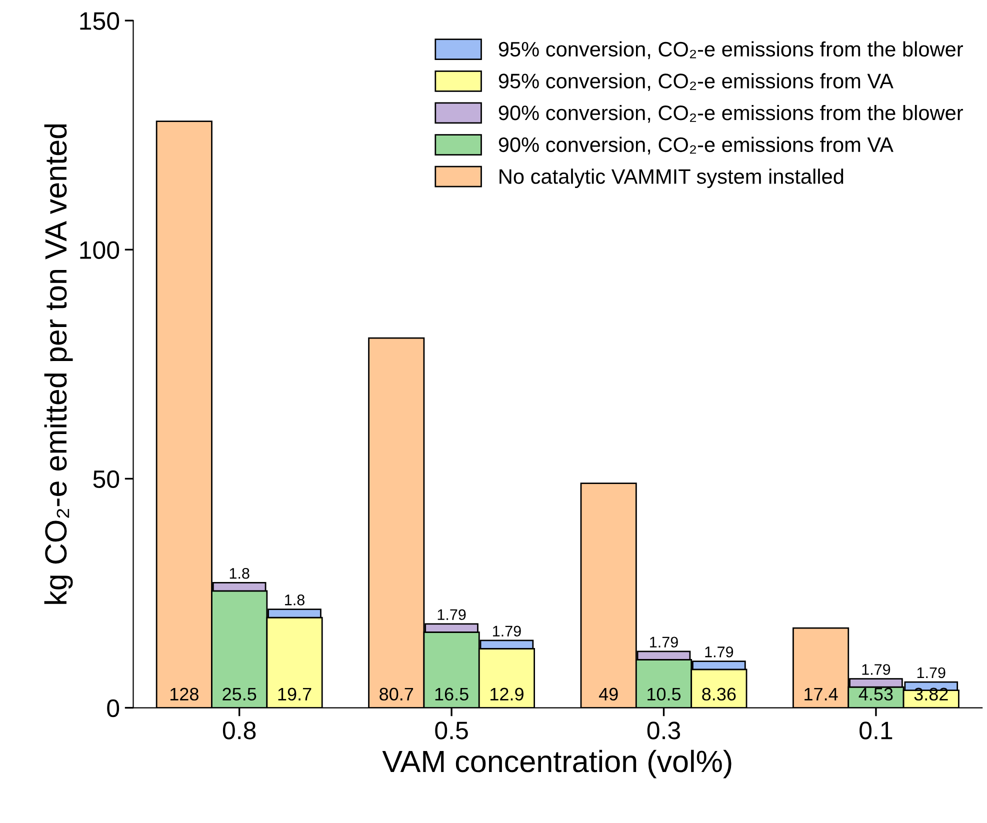 This screenshot has height=823, width=987. Describe the element at coordinates (696, 145) in the screenshot. I see `legend-label: 90% conversion, CO₂-e emissions from VA` at that location.